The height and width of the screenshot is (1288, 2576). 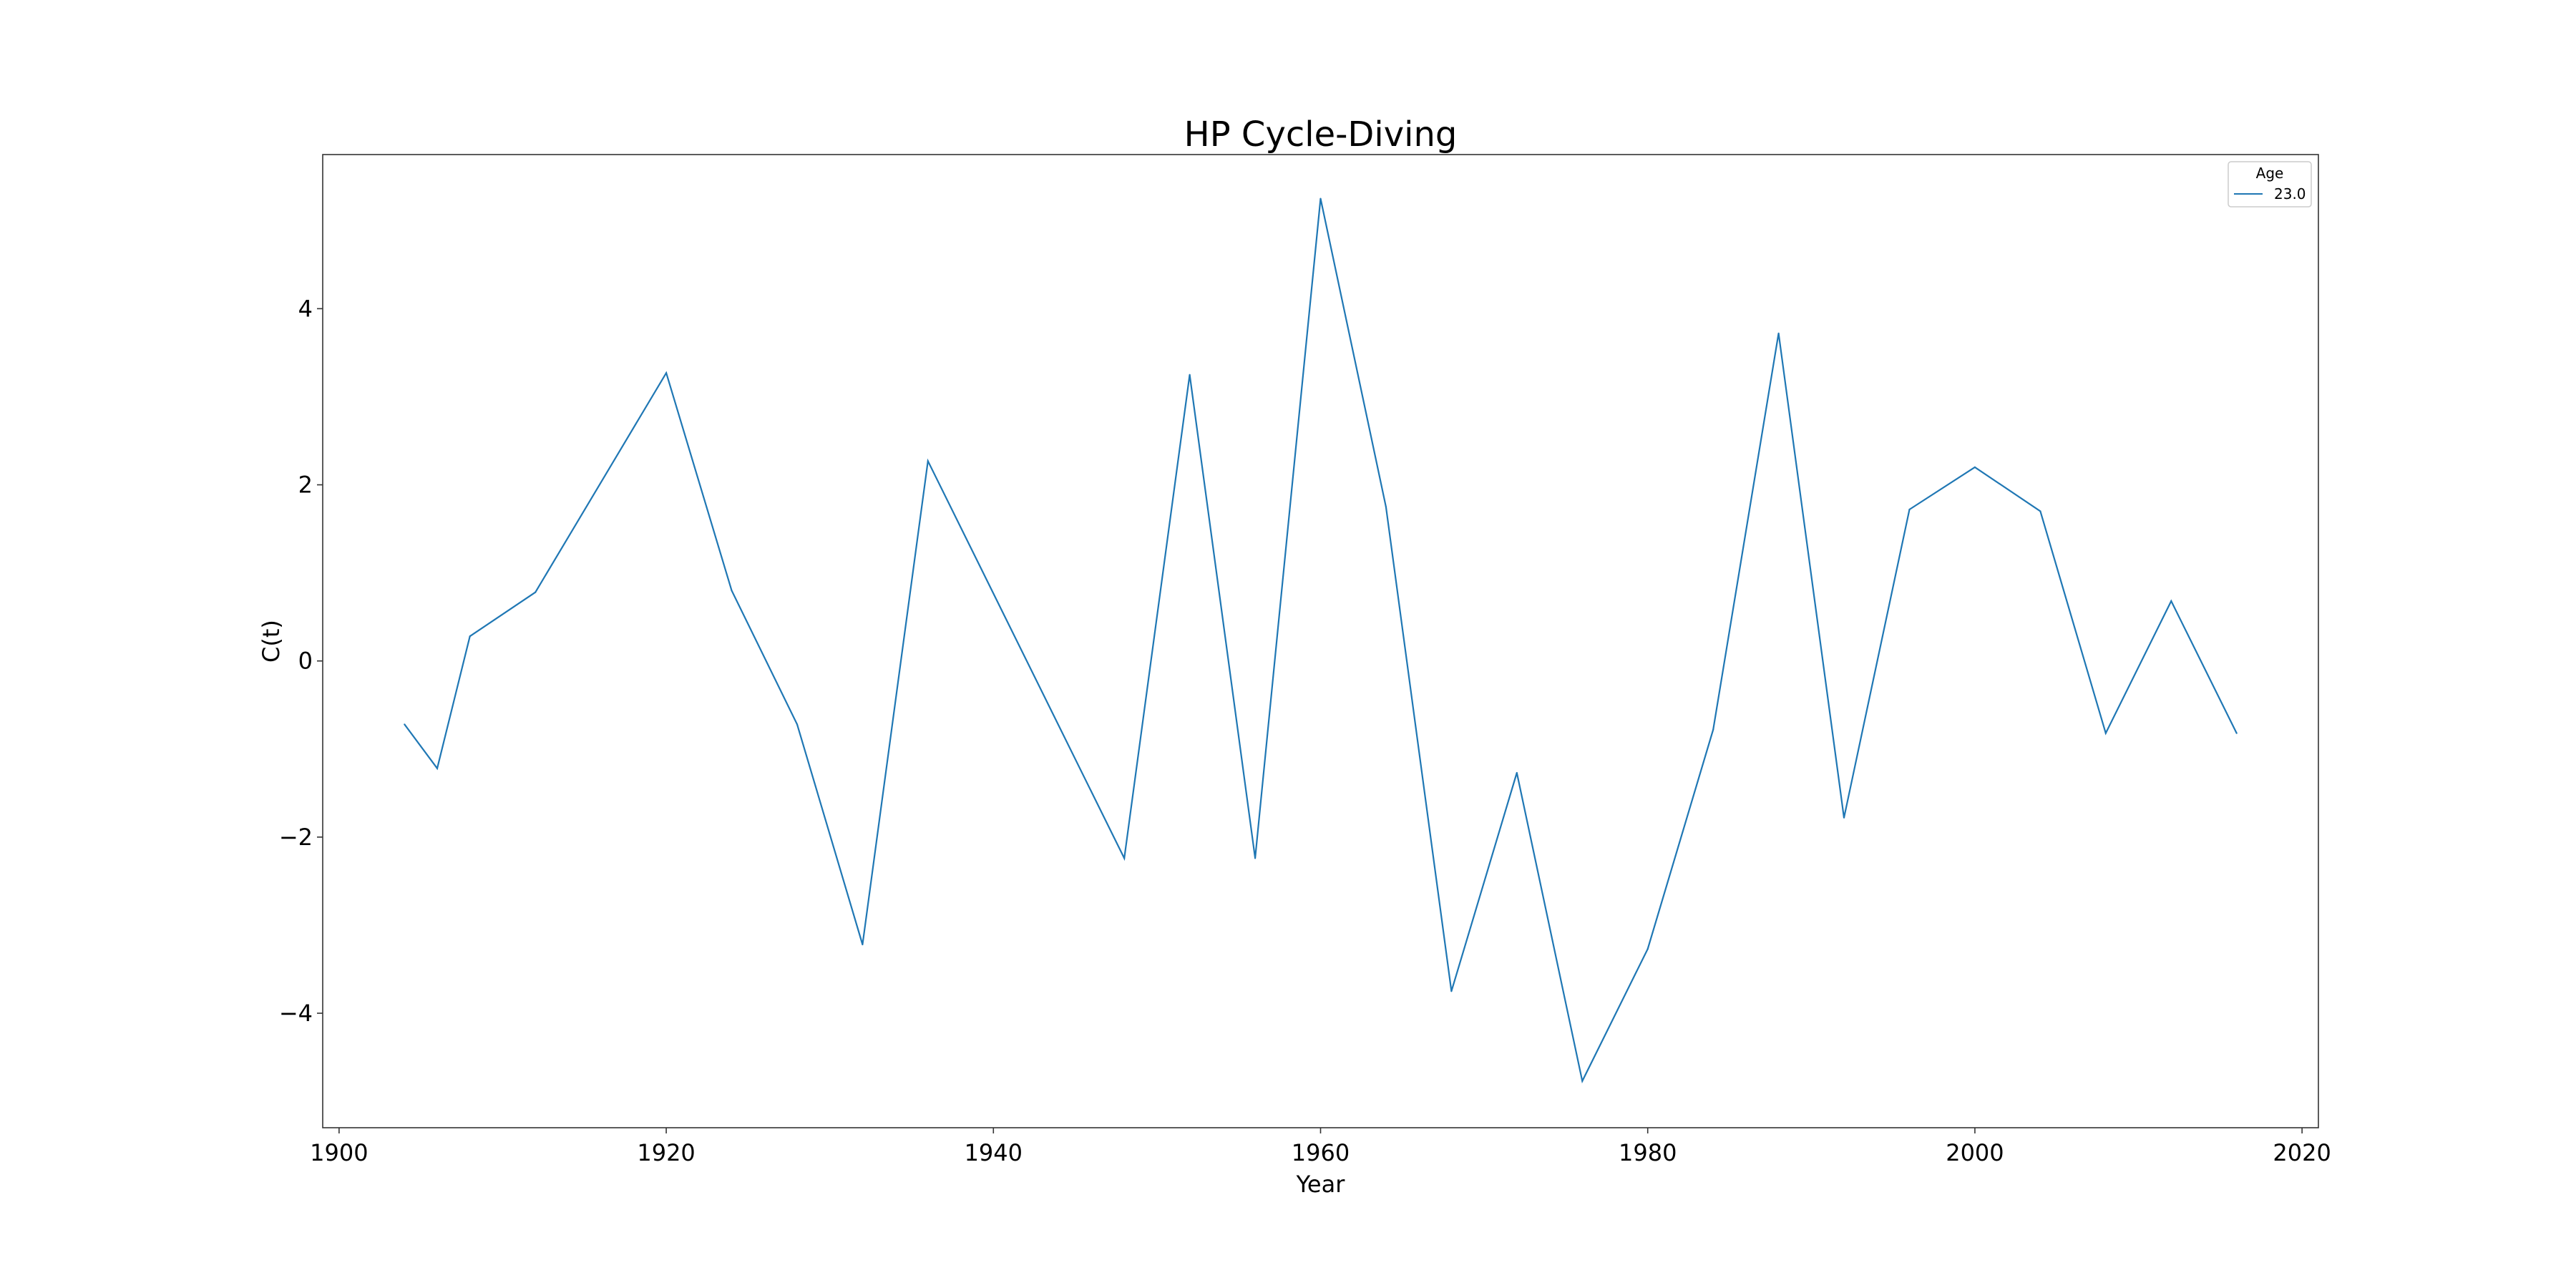 What do you see at coordinates (1321, 134) in the screenshot?
I see `chart-title: HP Cycle-Diving` at bounding box center [1321, 134].